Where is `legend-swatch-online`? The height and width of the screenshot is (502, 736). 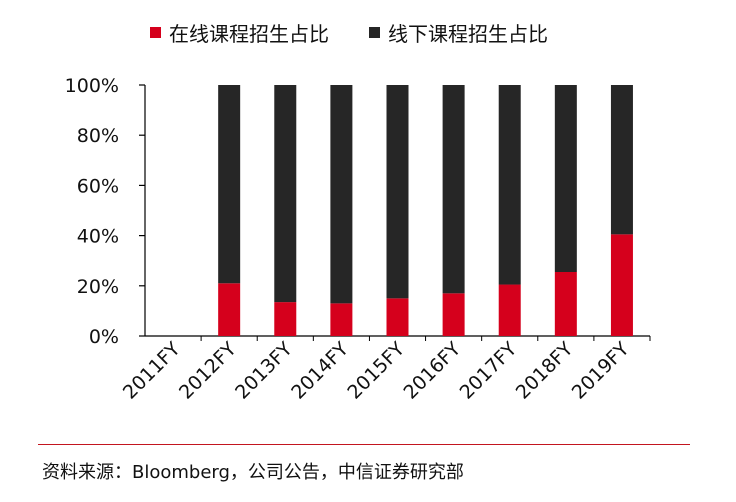 legend-swatch-online is located at coordinates (155, 32).